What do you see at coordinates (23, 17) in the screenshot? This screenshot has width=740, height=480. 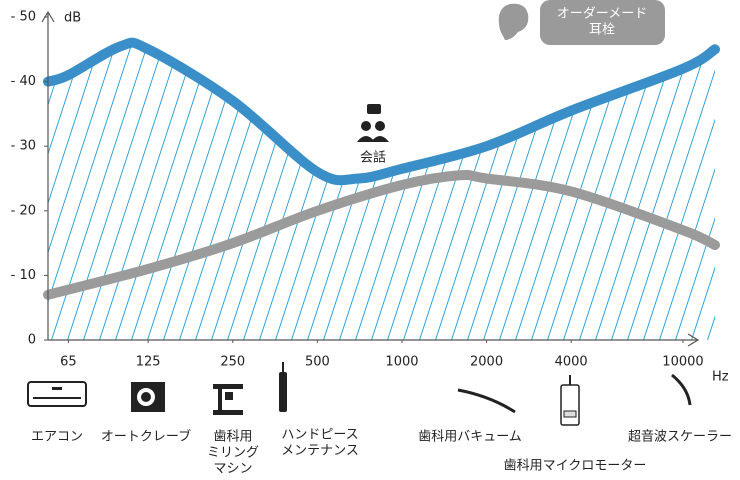 I see `y-tick-label: - 50` at bounding box center [23, 17].